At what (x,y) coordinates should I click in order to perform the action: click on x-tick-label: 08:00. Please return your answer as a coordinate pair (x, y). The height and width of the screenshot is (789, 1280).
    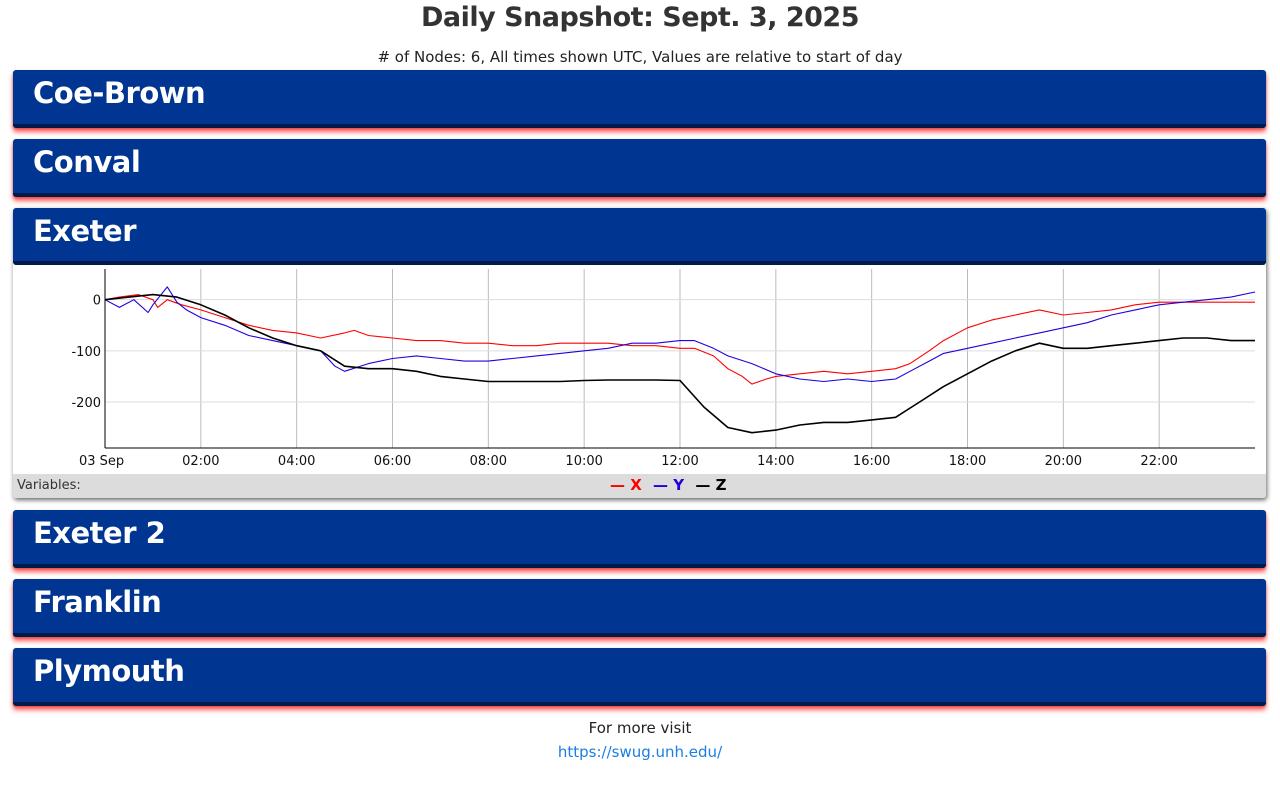
    Looking at the image, I should click on (488, 461).